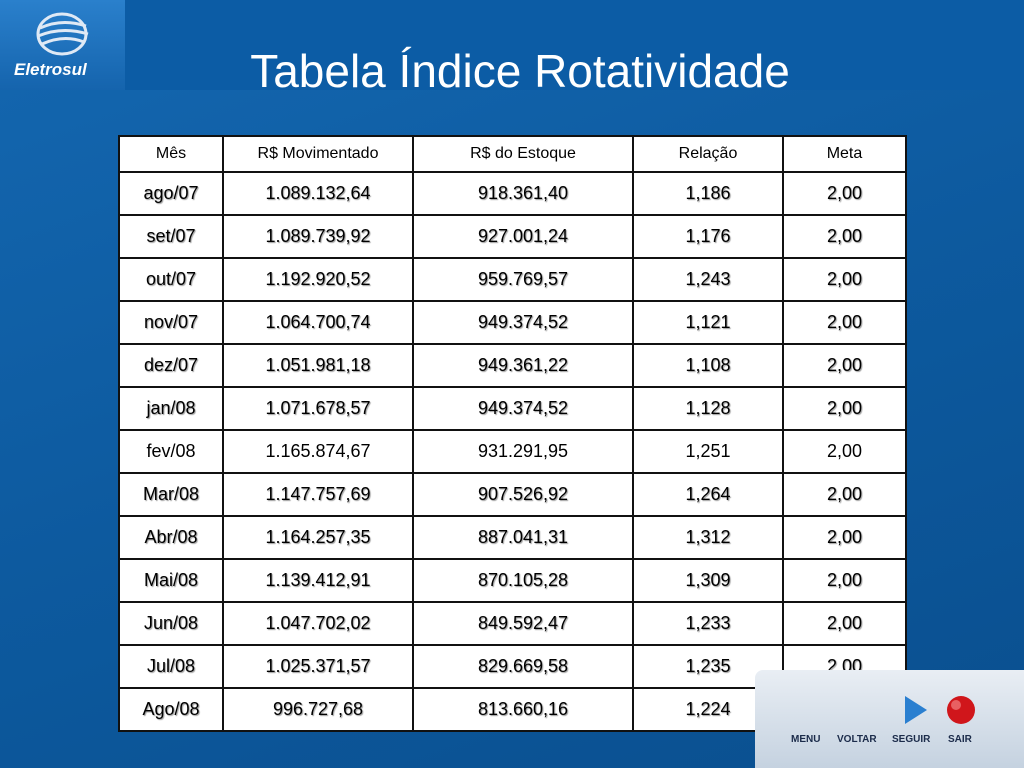 This screenshot has width=1024, height=768. I want to click on logo: Eletrosul, so click(62, 45).